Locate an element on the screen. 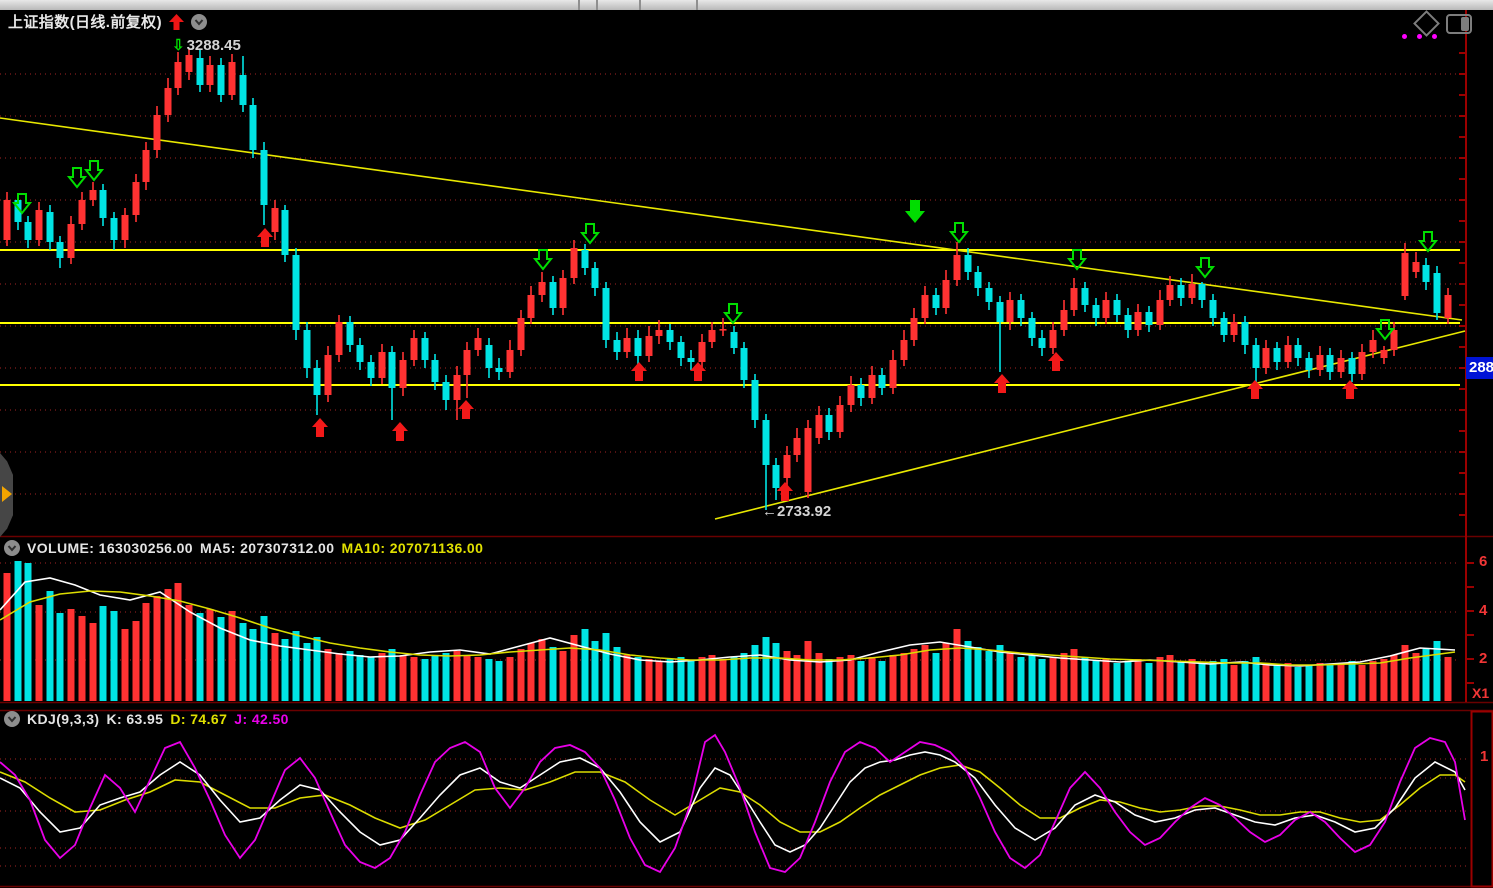  collapse-kdj-panel-button is located at coordinates (12, 719).